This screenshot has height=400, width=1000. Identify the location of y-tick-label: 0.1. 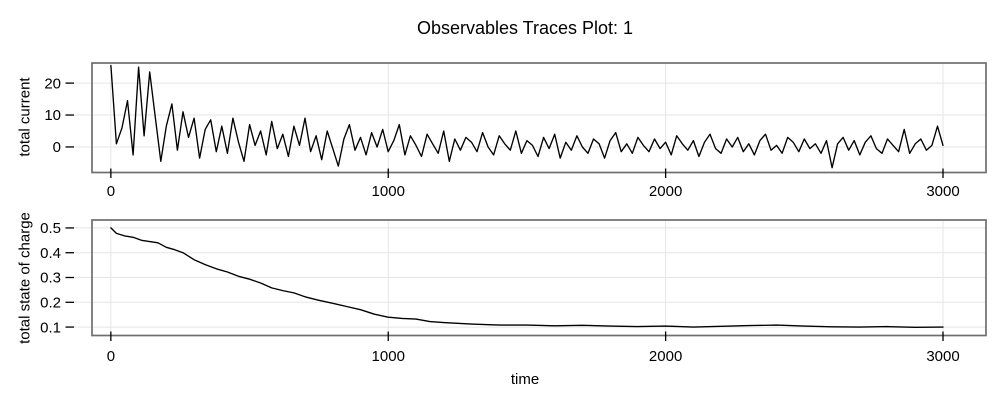
(50, 327).